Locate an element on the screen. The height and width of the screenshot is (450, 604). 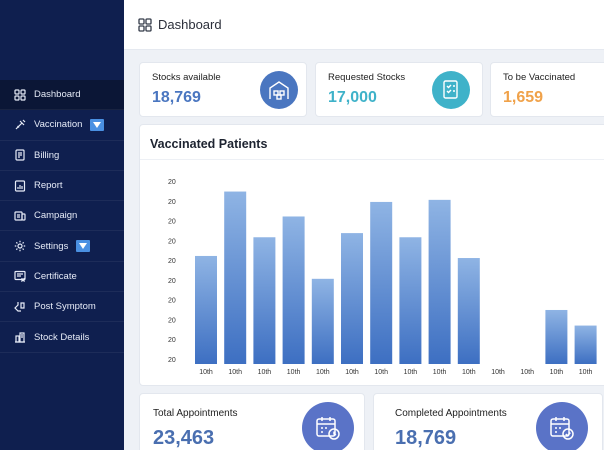
stat-label: Stocks available is located at coordinates (186, 77).